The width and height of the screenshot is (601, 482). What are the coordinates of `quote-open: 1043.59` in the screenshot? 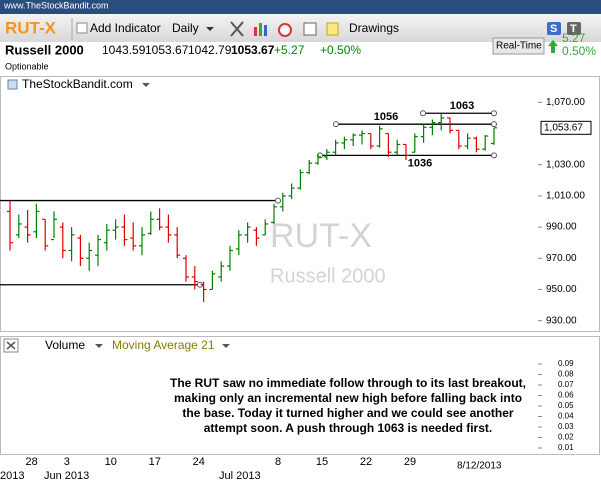 It's located at (124, 50).